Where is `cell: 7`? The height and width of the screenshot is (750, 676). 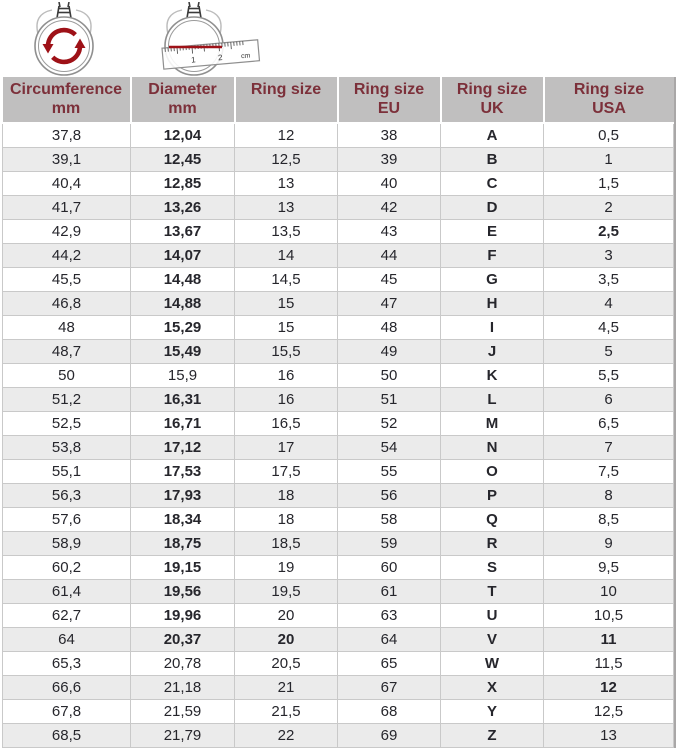
cell: 7 is located at coordinates (608, 447).